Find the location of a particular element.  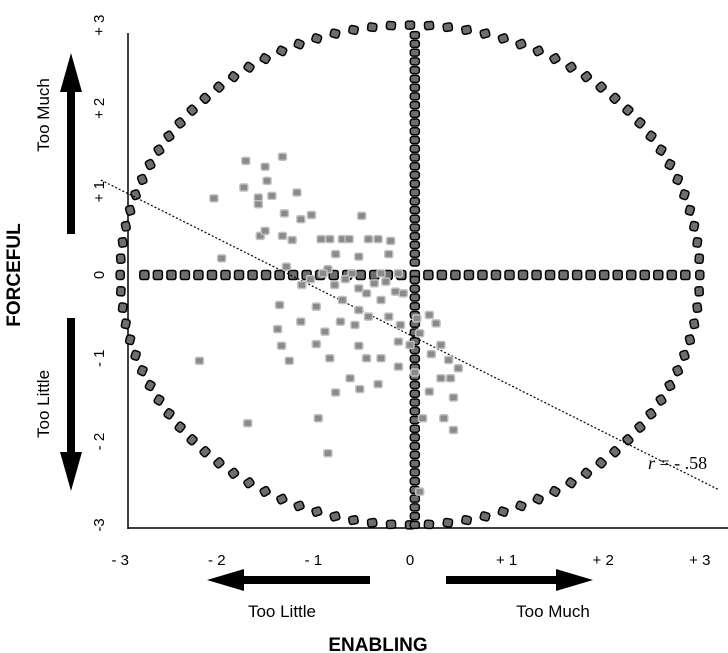

correlation-r-symbol: r is located at coordinates (652, 463).